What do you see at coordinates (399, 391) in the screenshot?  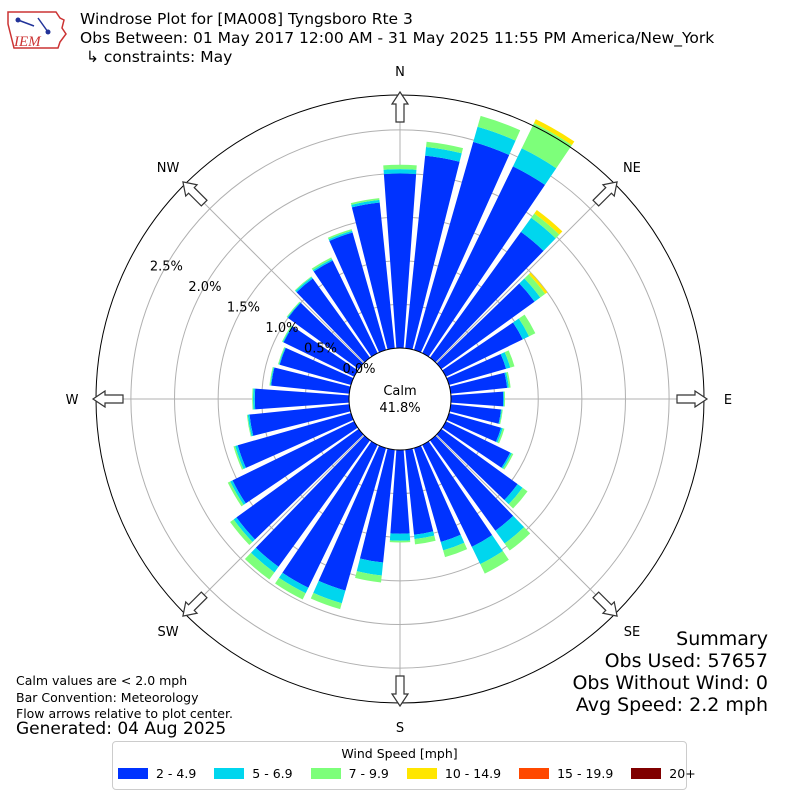 I see `calm-label: Calm` at bounding box center [399, 391].